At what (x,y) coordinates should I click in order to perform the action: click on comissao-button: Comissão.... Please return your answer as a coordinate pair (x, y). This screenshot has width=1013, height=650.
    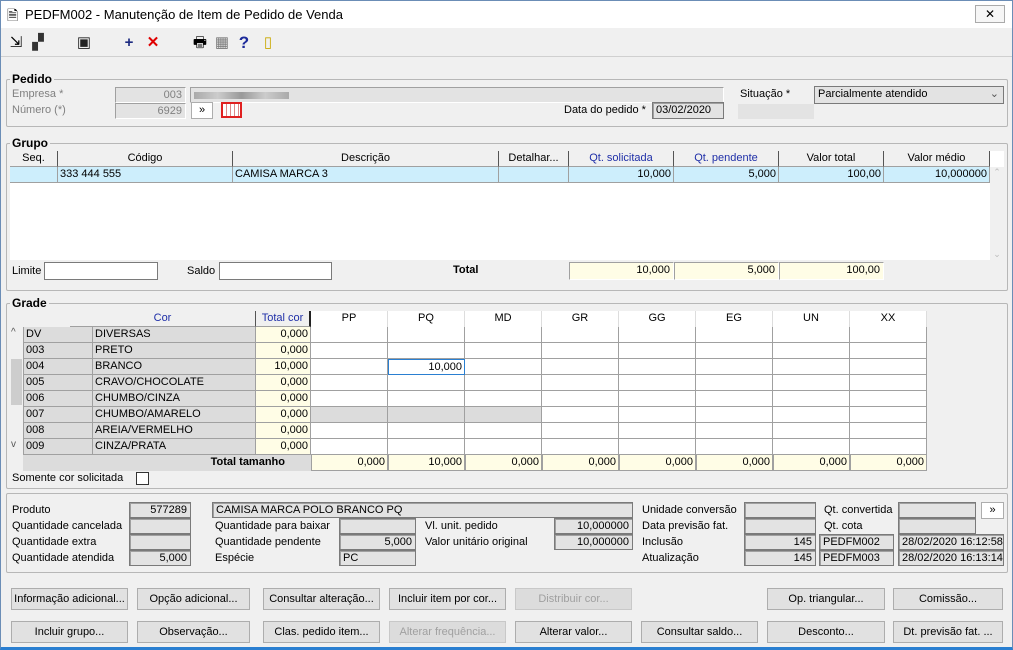
    Looking at the image, I should click on (948, 599).